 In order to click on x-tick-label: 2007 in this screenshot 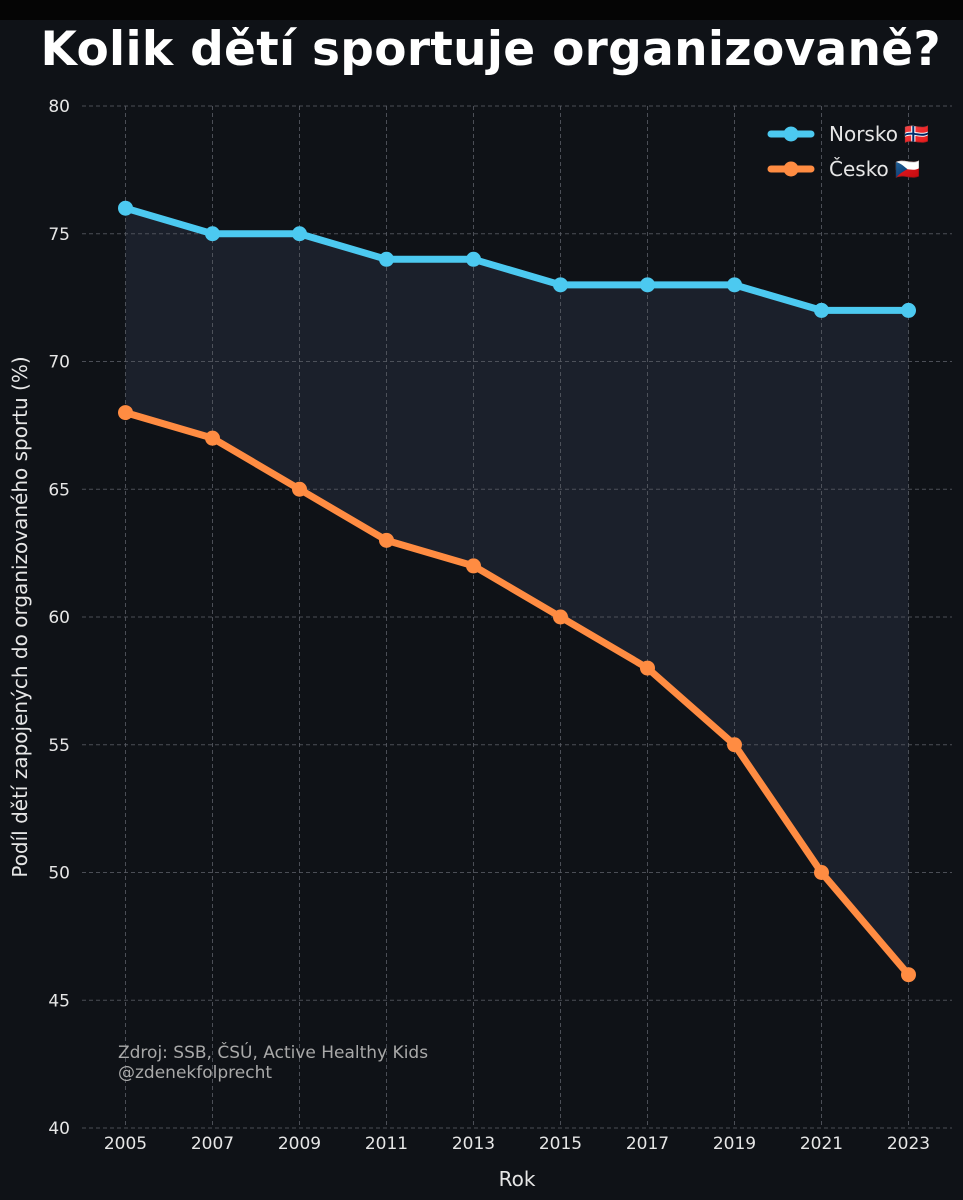, I will do `click(212, 1144)`.